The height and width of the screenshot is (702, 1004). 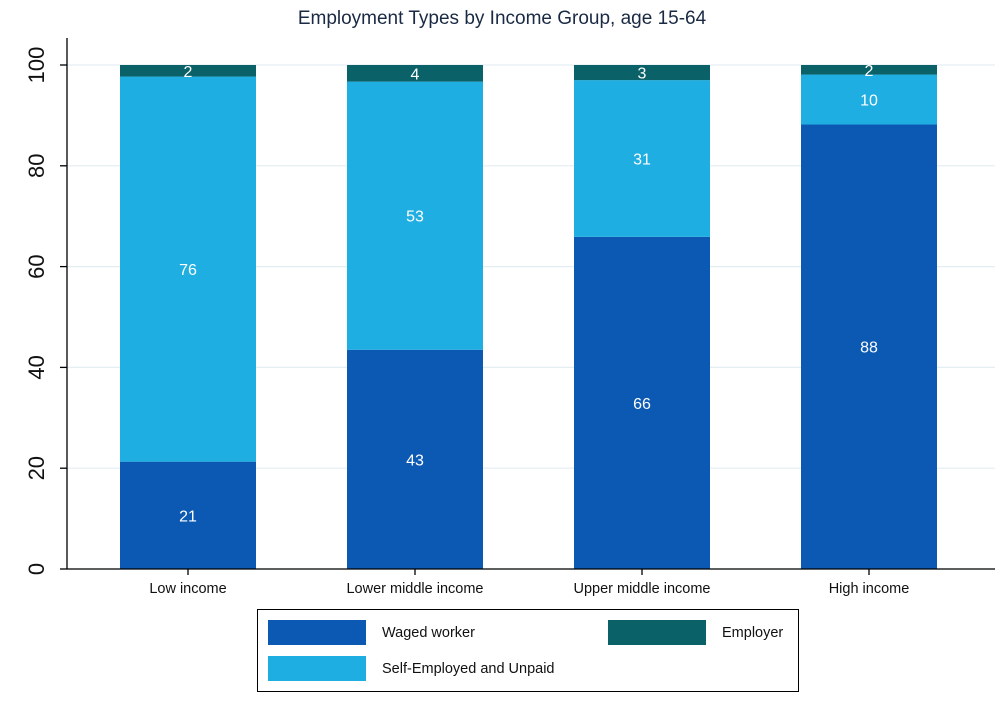 I want to click on y-tick-label-100: 100, so click(x=36, y=65).